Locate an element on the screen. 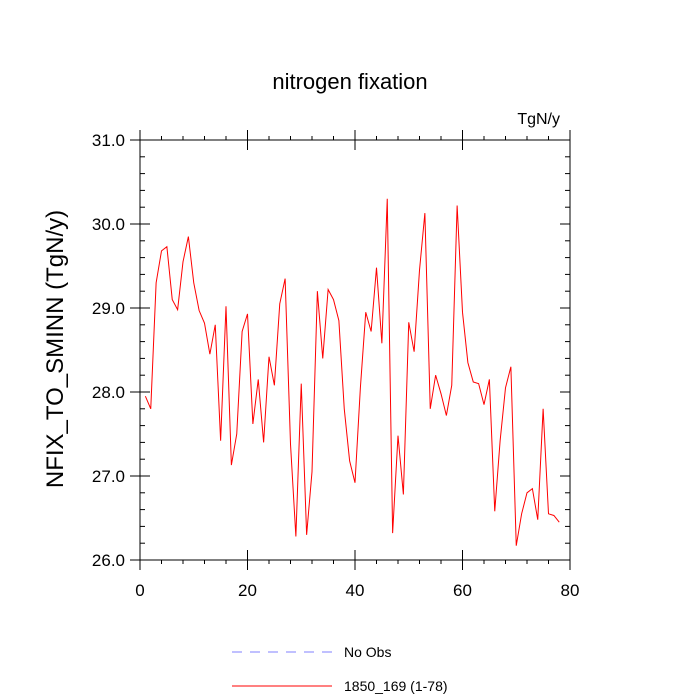  y-tick-label: 28.0 is located at coordinates (108, 392).